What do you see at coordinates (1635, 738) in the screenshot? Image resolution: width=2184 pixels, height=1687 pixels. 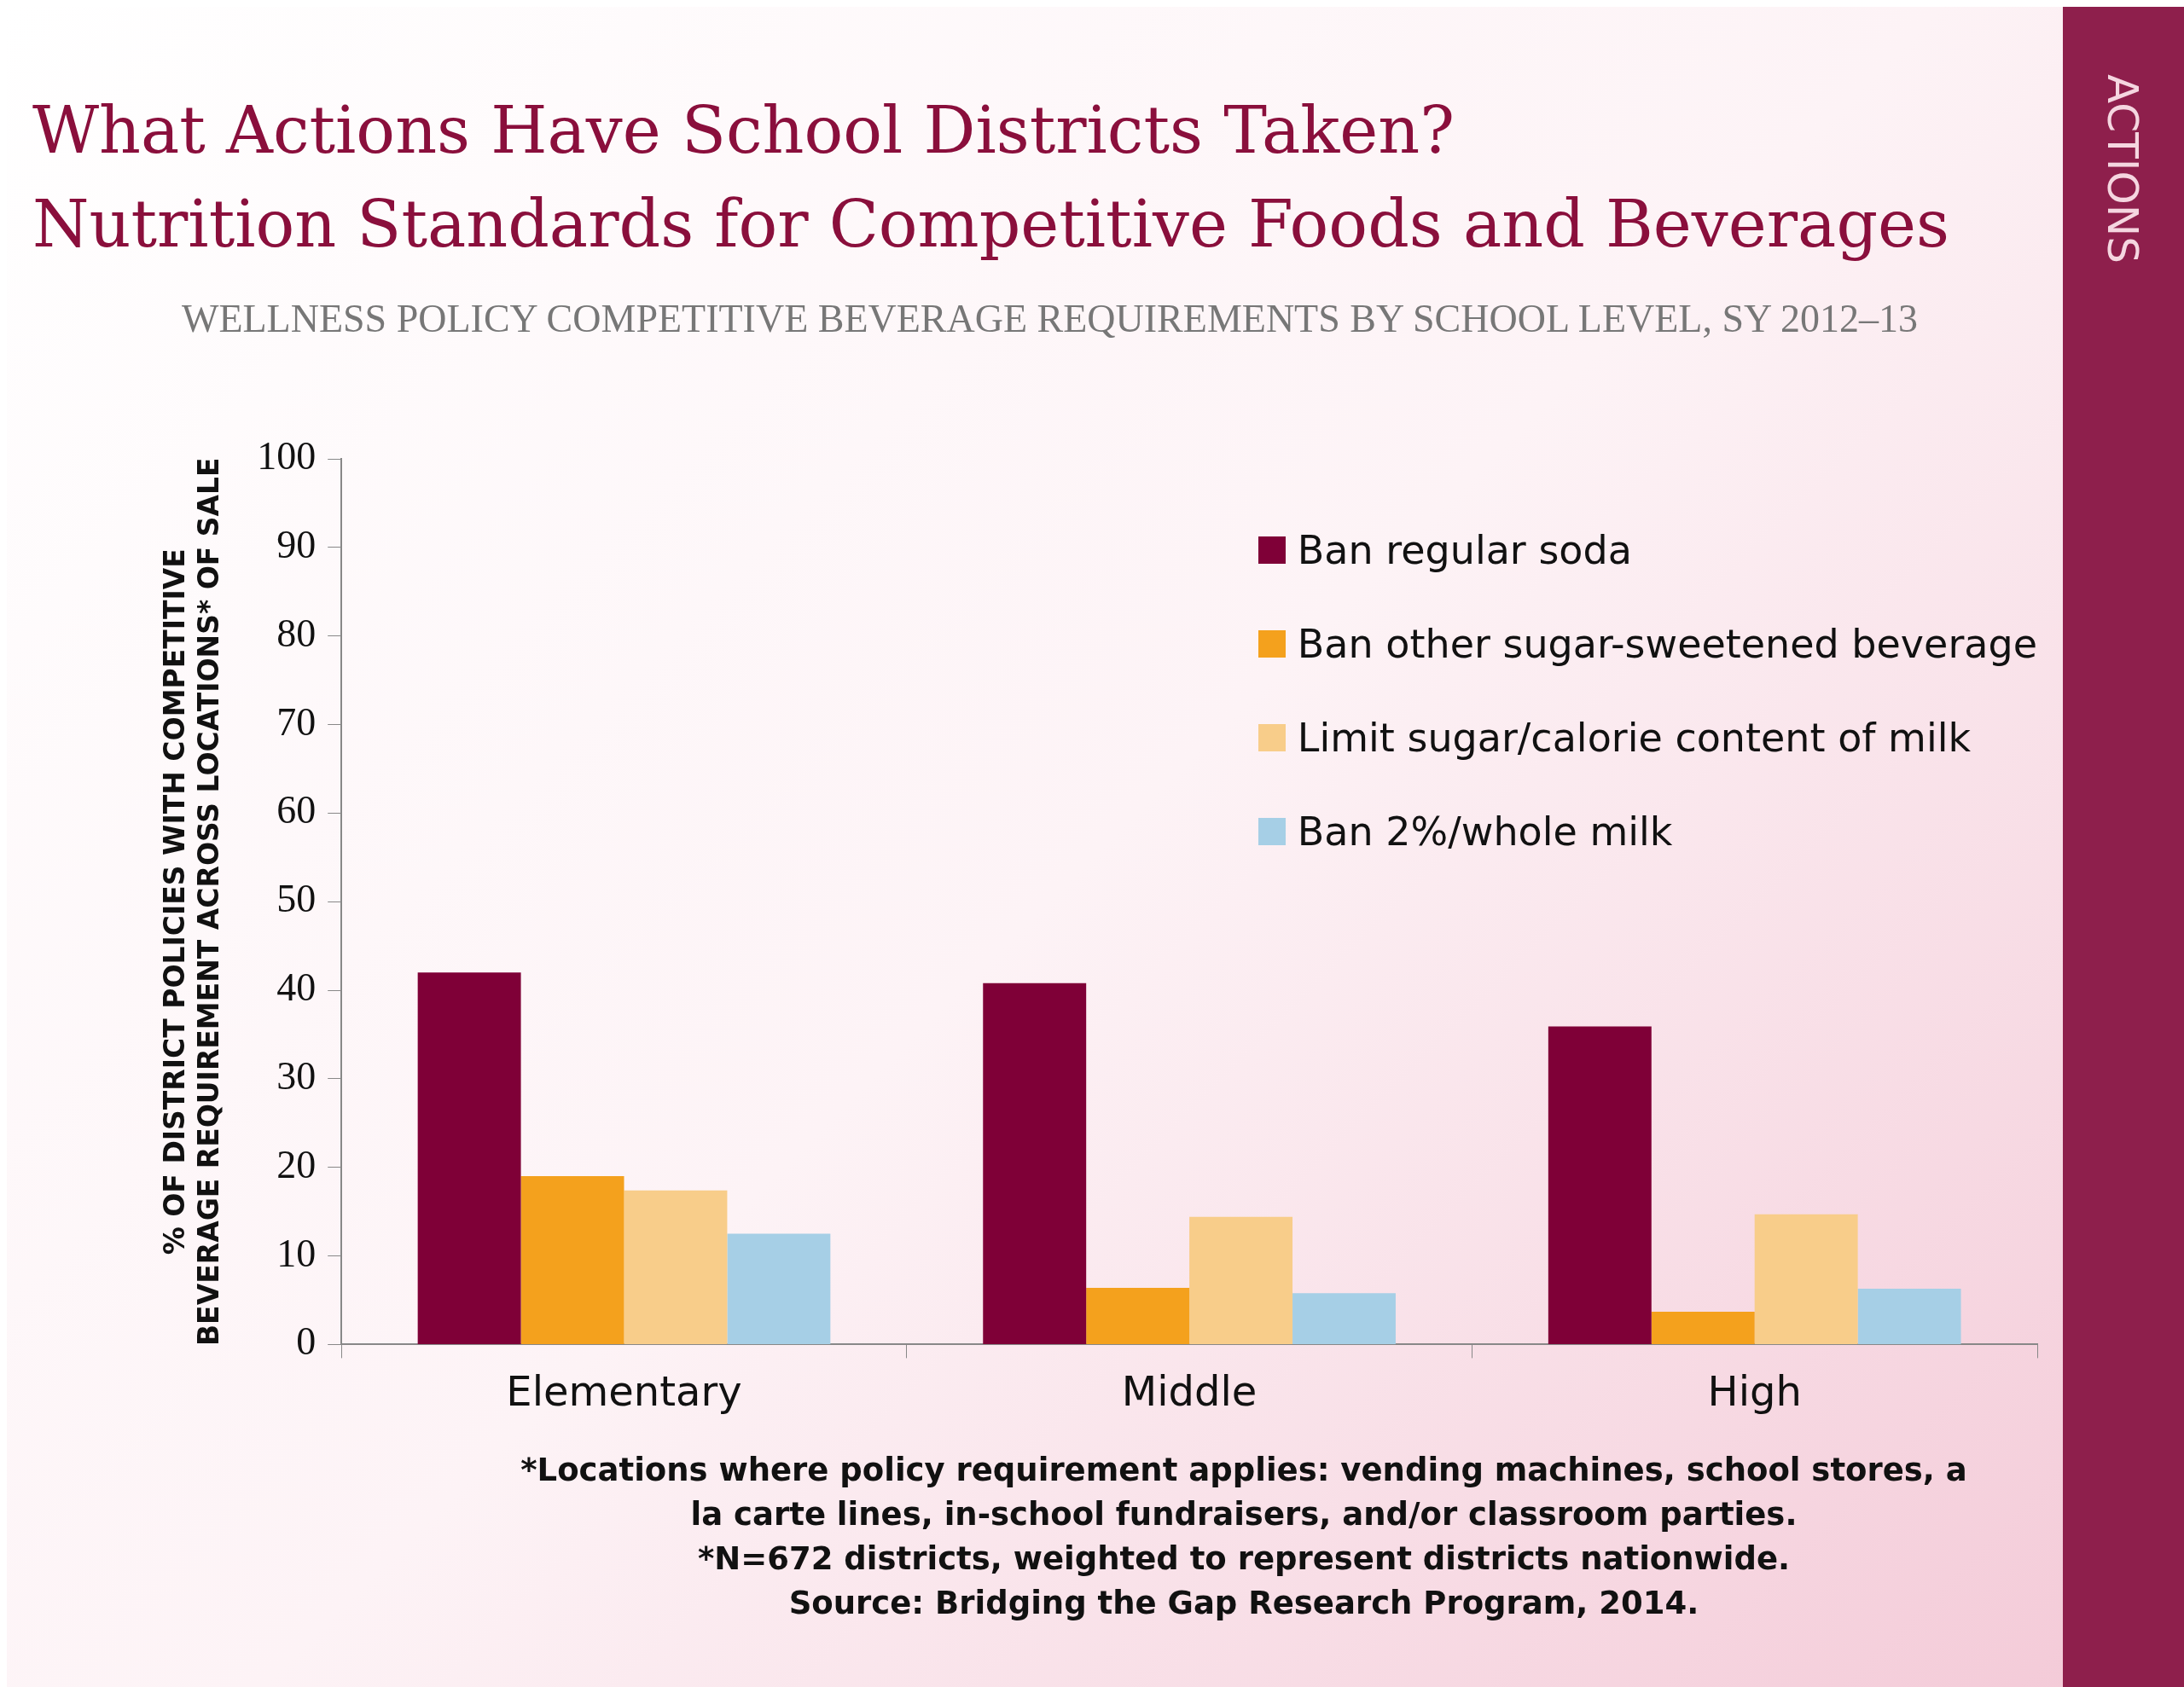 I see `legend-label: Limit sugar/calorie content of milk` at bounding box center [1635, 738].